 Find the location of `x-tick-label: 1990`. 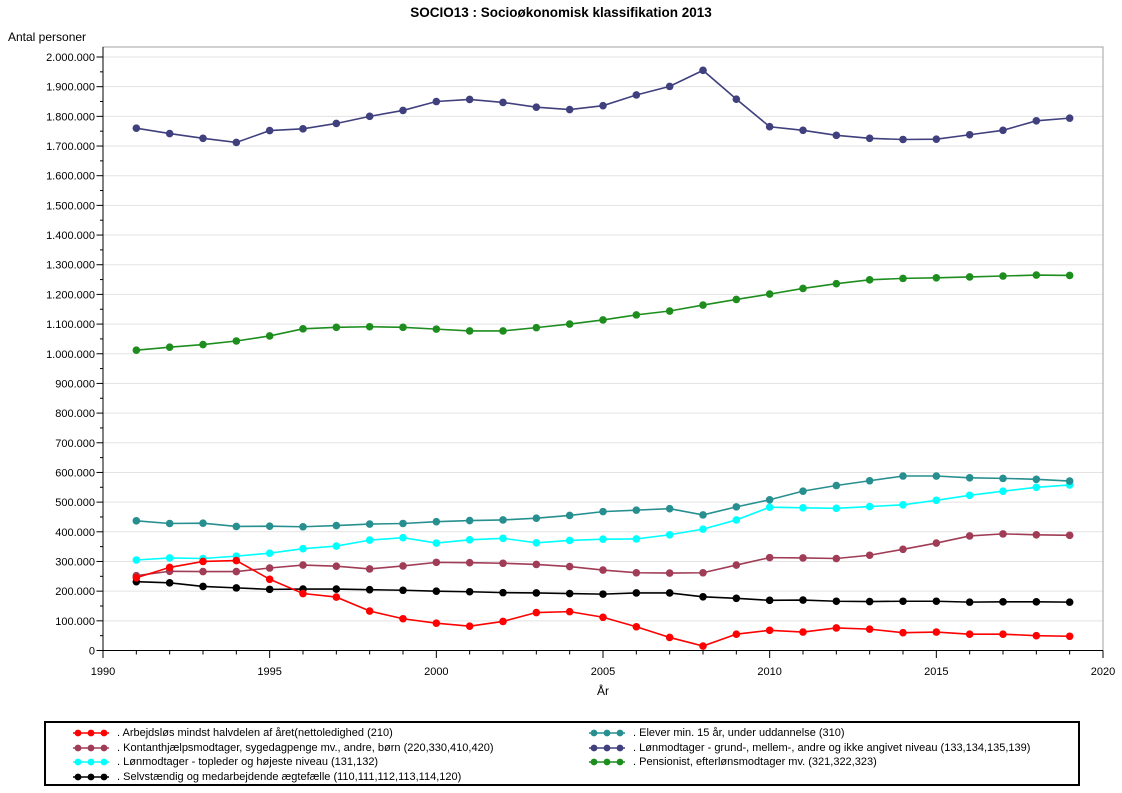

x-tick-label: 1990 is located at coordinates (103, 672).